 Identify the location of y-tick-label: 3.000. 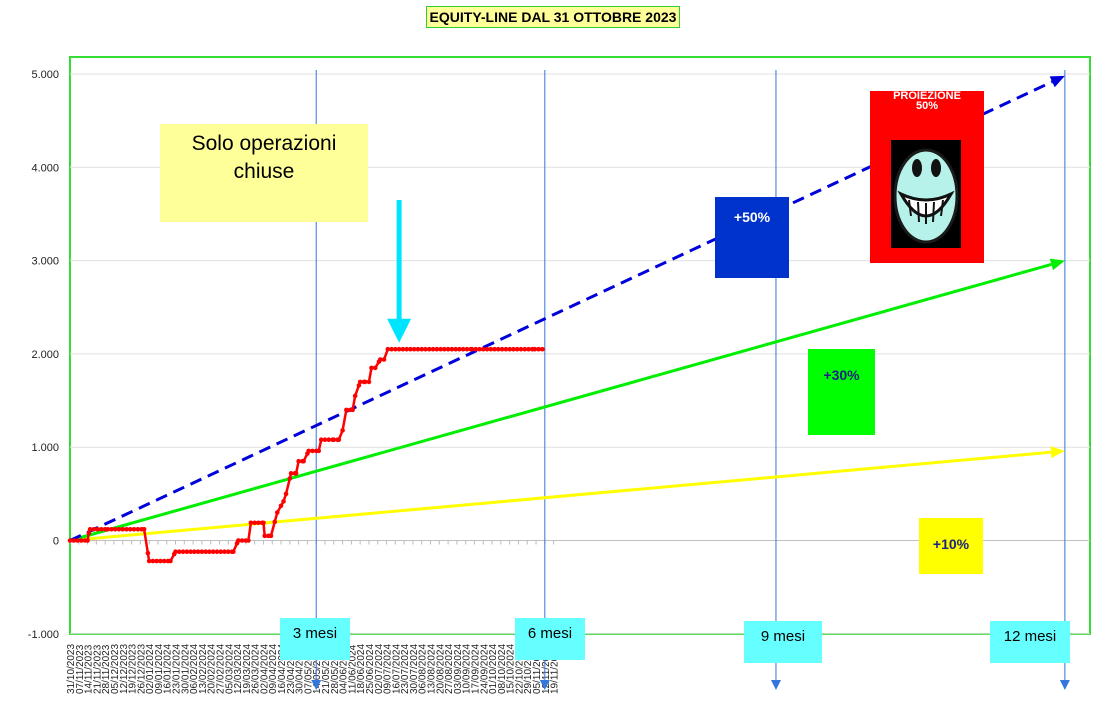
(45, 262).